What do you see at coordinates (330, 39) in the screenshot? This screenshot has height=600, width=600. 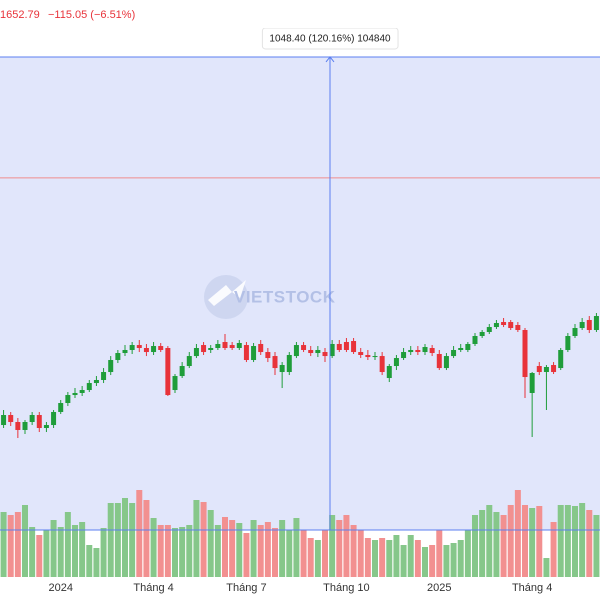 I see `measure-tooltip-text: 1048.40 (120.16%) 104840` at bounding box center [330, 39].